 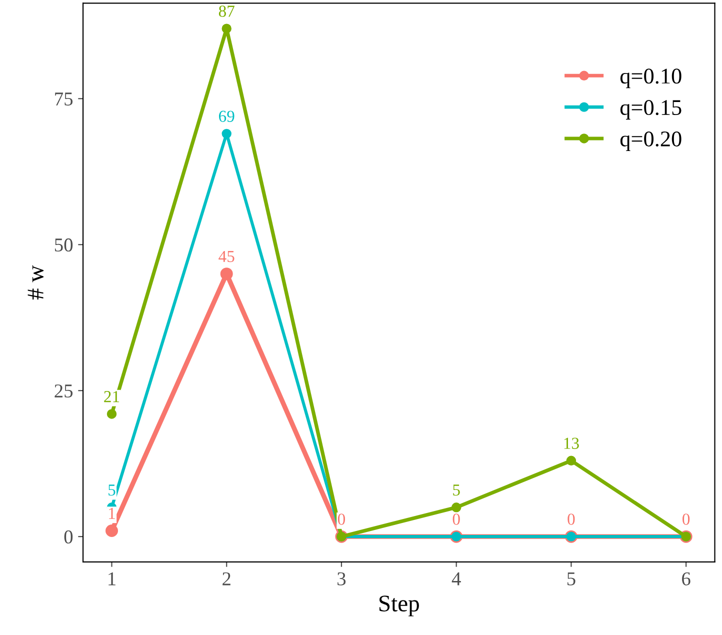 I want to click on y-axis-title: # w, so click(x=36, y=282).